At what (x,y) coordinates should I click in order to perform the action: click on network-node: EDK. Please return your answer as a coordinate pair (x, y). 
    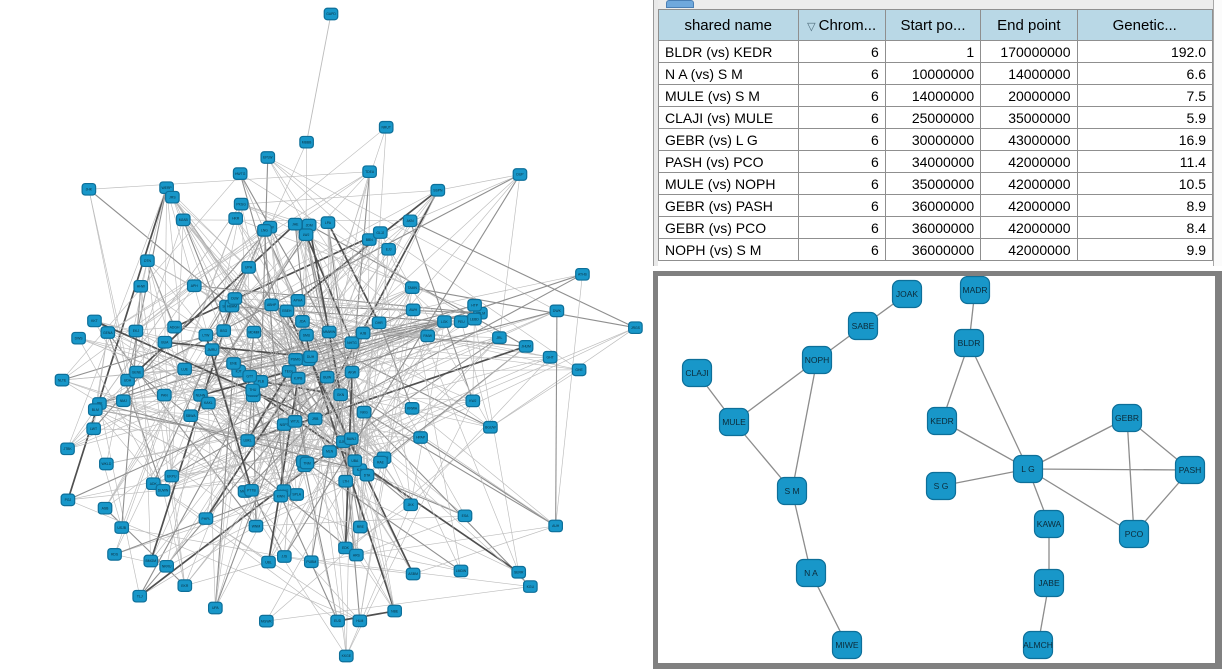
    Looking at the image, I should click on (345, 548).